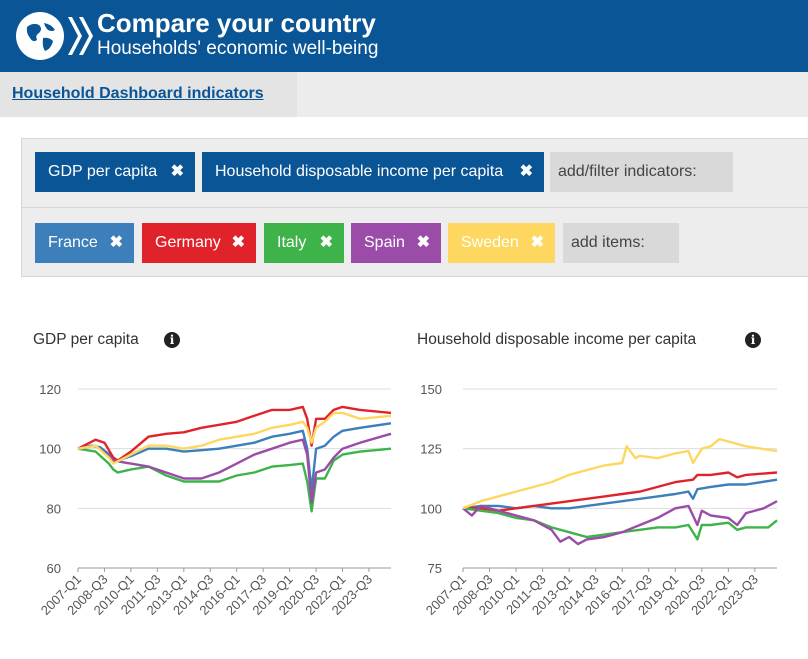  I want to click on y-tick-label: 120, so click(50, 389).